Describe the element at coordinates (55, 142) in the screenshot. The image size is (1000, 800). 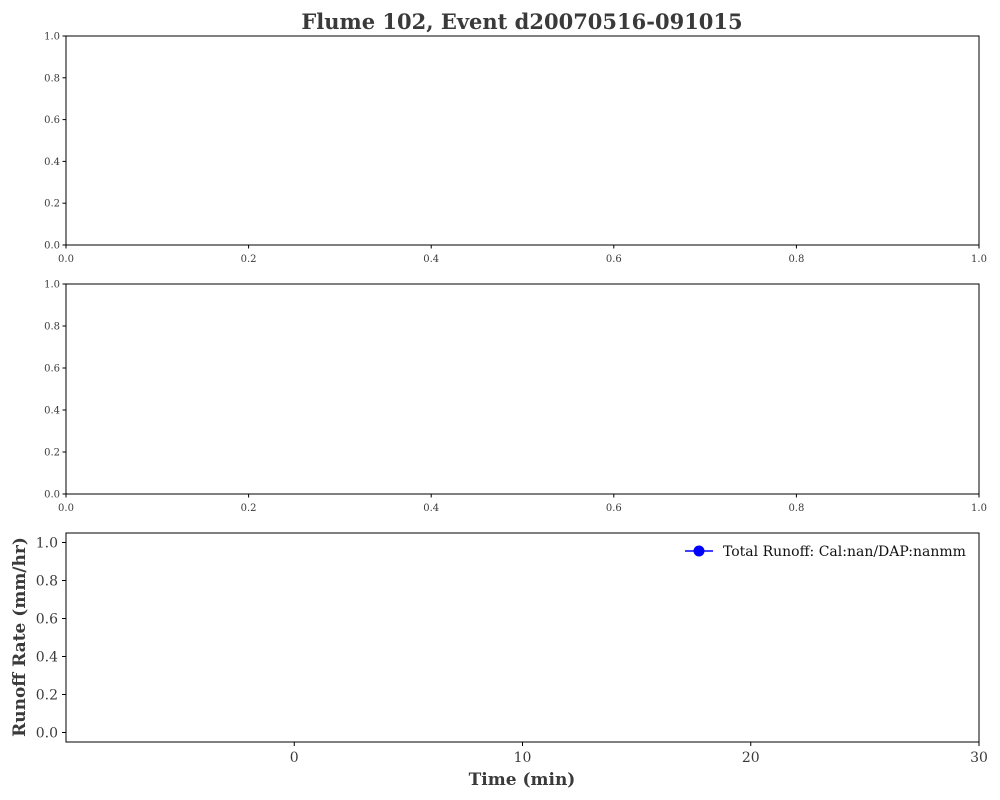
I see `top-panel-y-axis: 0.0 0.2 0.4 0.6 0.8 1.0` at that location.